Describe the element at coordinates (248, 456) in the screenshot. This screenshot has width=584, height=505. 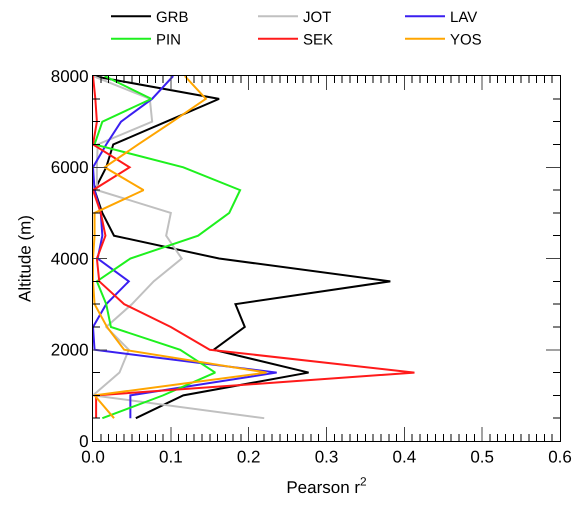
I see `x-tick-label: 0.2` at that location.